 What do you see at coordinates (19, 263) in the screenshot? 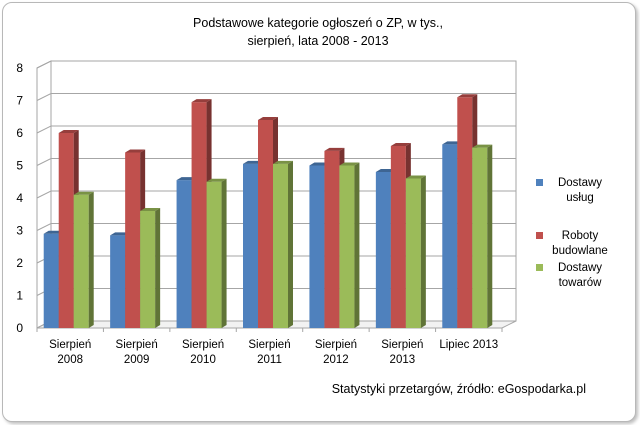
I see `y-tick-label: 2` at bounding box center [19, 263].